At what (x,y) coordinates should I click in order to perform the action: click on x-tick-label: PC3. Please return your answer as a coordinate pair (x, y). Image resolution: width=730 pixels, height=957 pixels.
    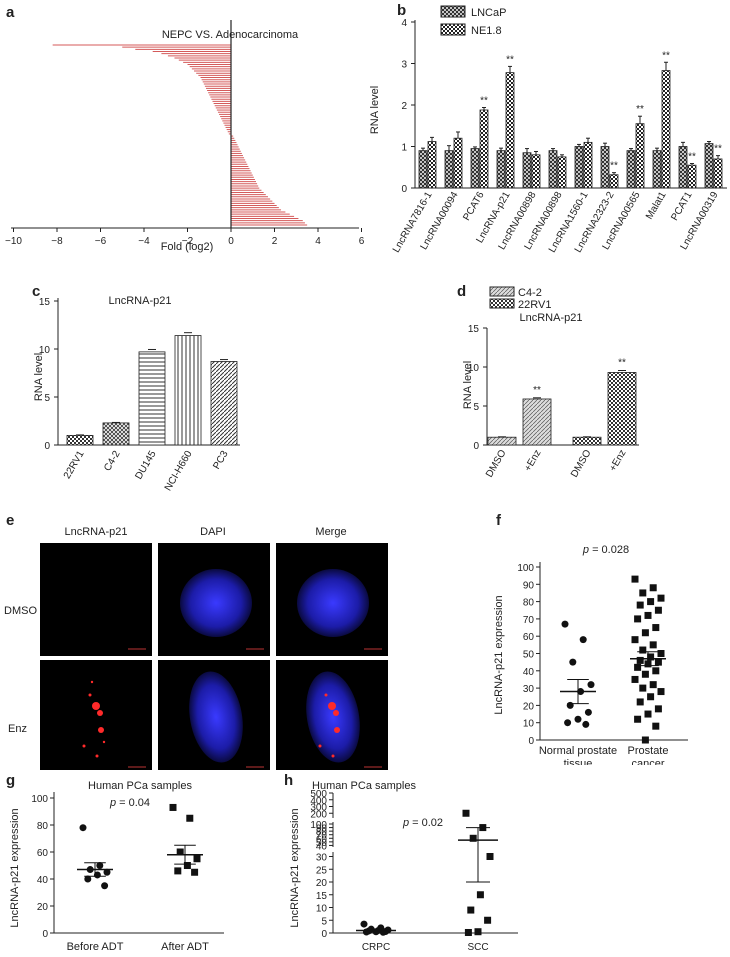
    Looking at the image, I should click on (220, 460).